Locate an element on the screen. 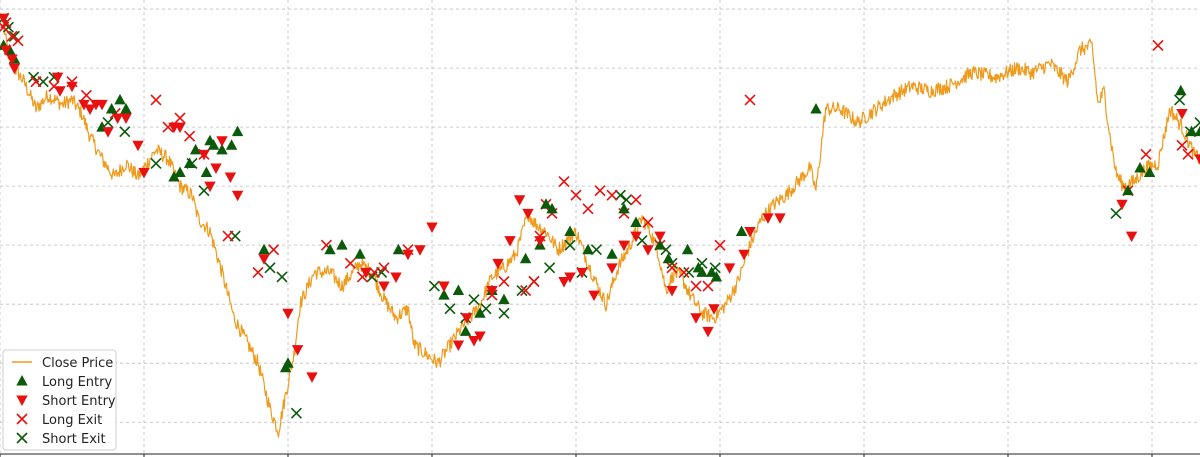  legend-long-entry-label: Long Entry is located at coordinates (77, 382).